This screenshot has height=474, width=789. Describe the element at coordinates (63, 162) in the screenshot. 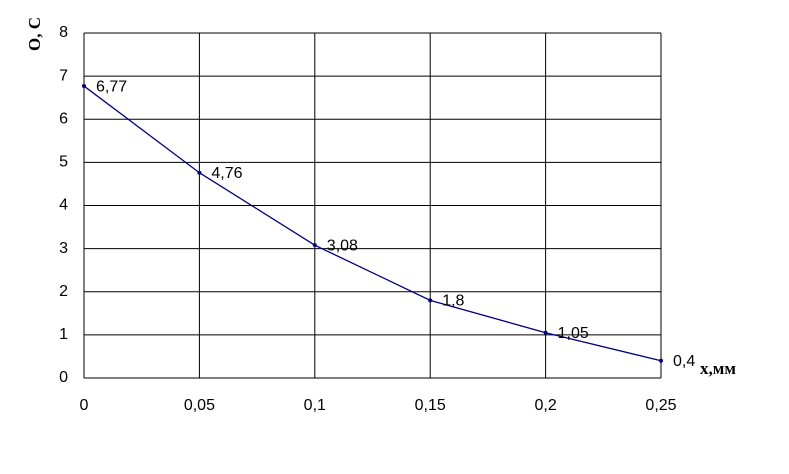

I see `y-tick-label: 5` at that location.